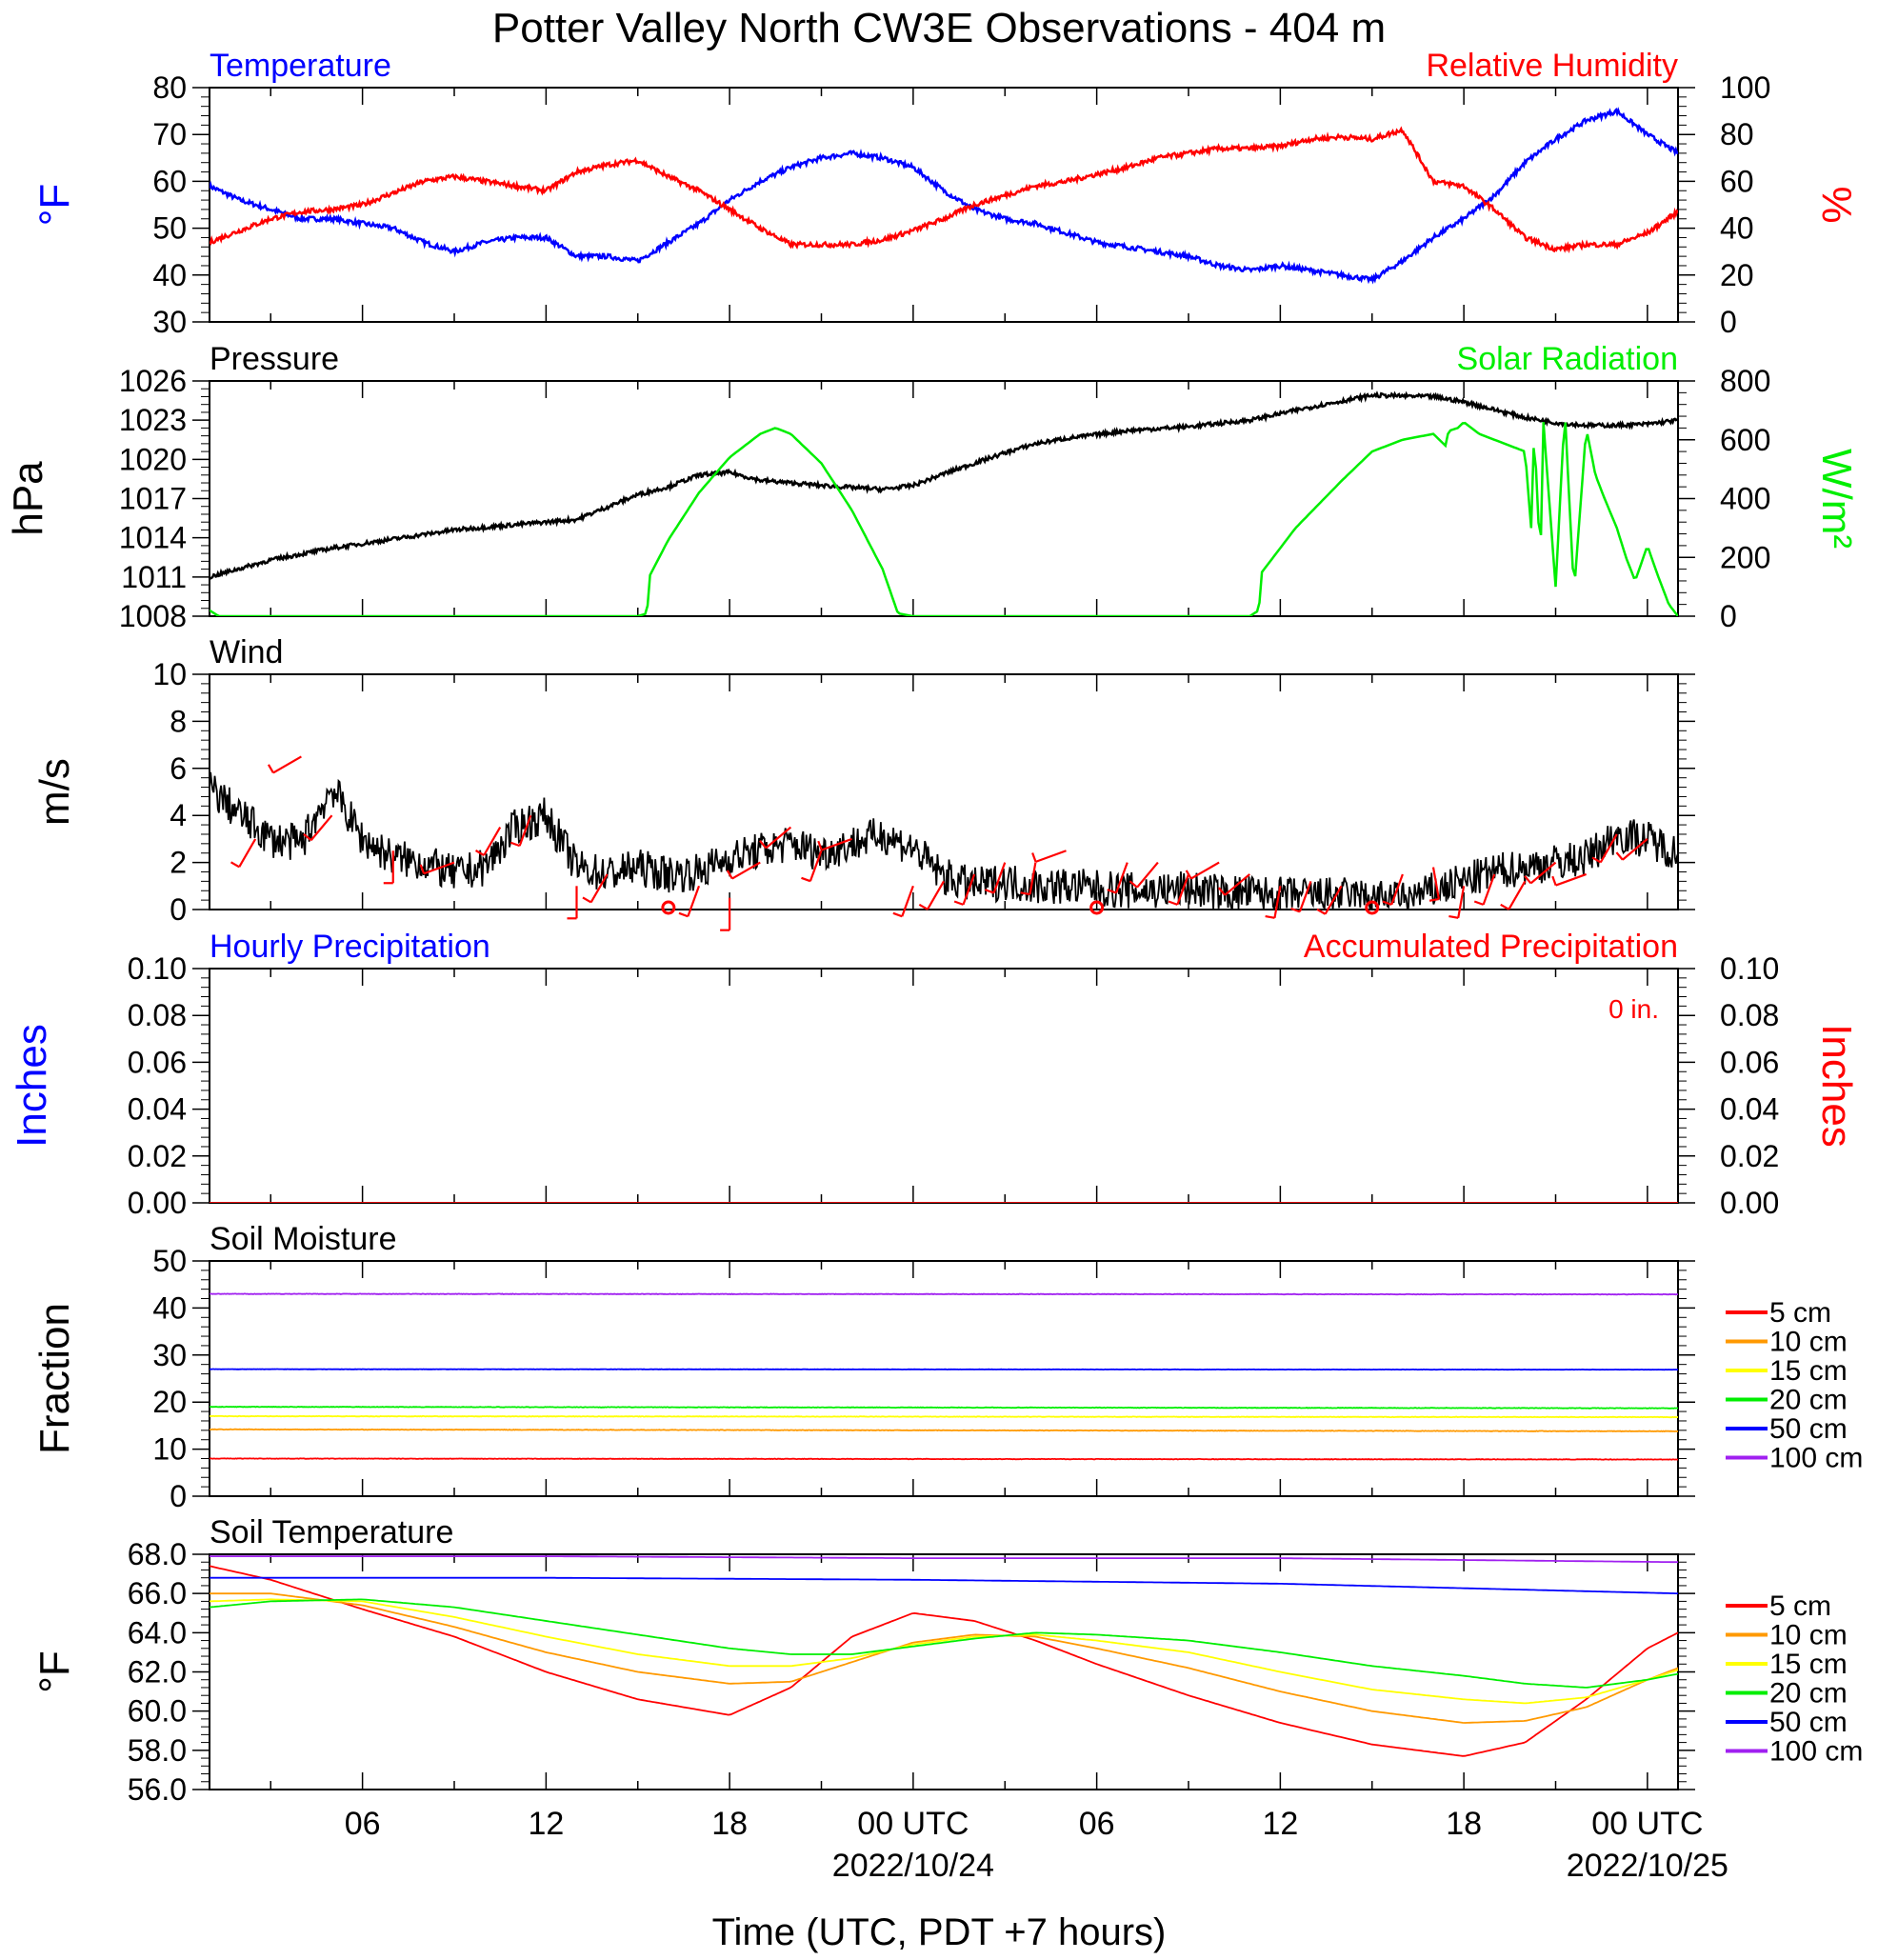  I want to click on y-tick-label-left: 56.0, so click(157, 1789).